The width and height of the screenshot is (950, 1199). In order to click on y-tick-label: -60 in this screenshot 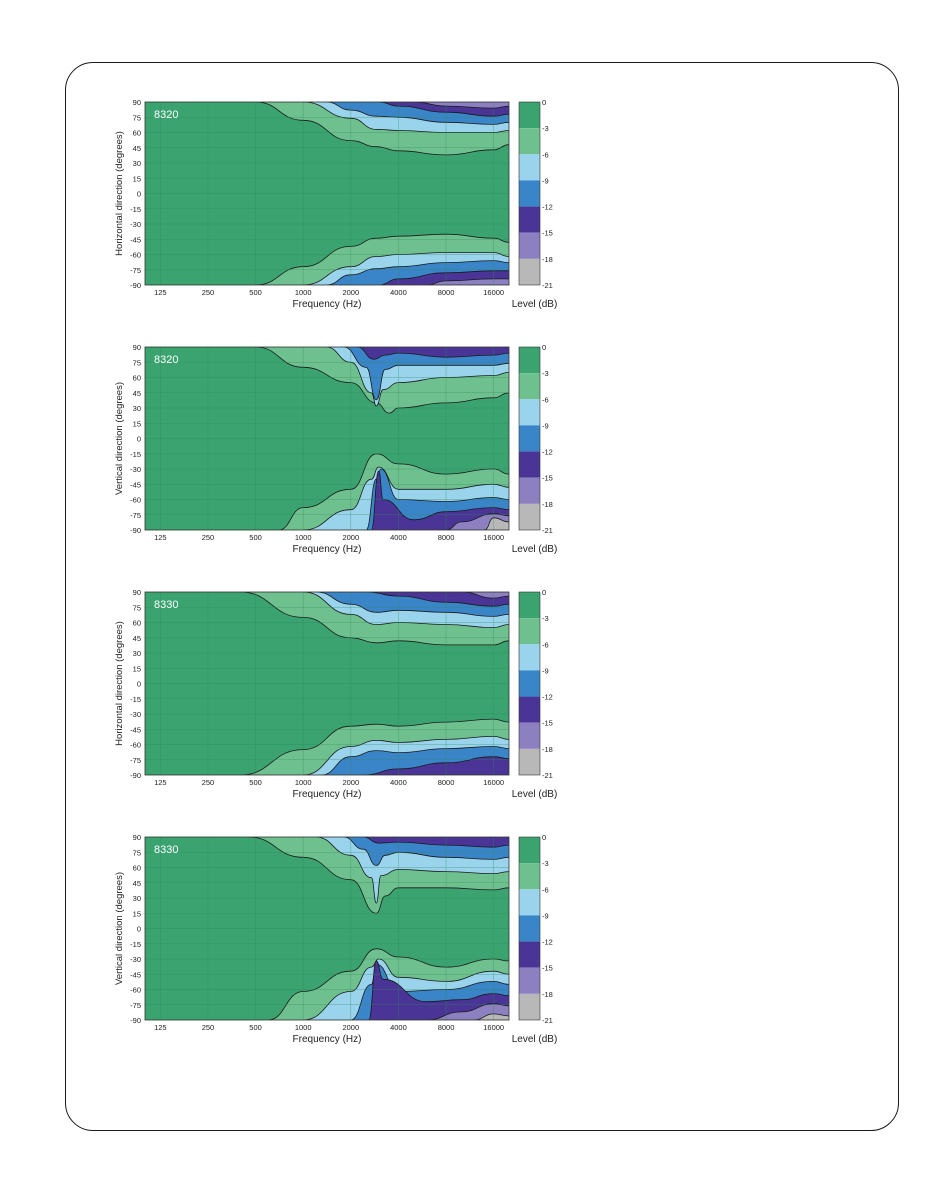, I will do `click(135, 990)`.